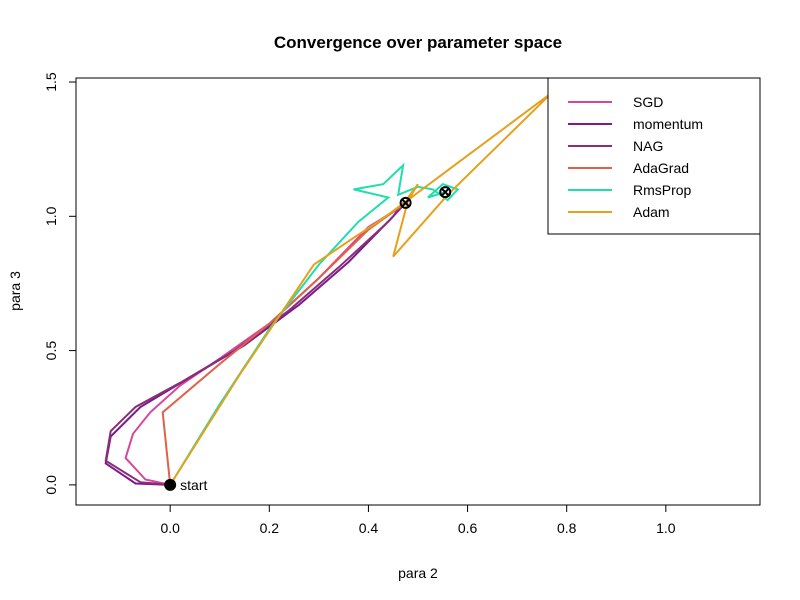 This screenshot has width=800, height=600. What do you see at coordinates (284, 344) in the screenshot?
I see `series-line-adagrad` at bounding box center [284, 344].